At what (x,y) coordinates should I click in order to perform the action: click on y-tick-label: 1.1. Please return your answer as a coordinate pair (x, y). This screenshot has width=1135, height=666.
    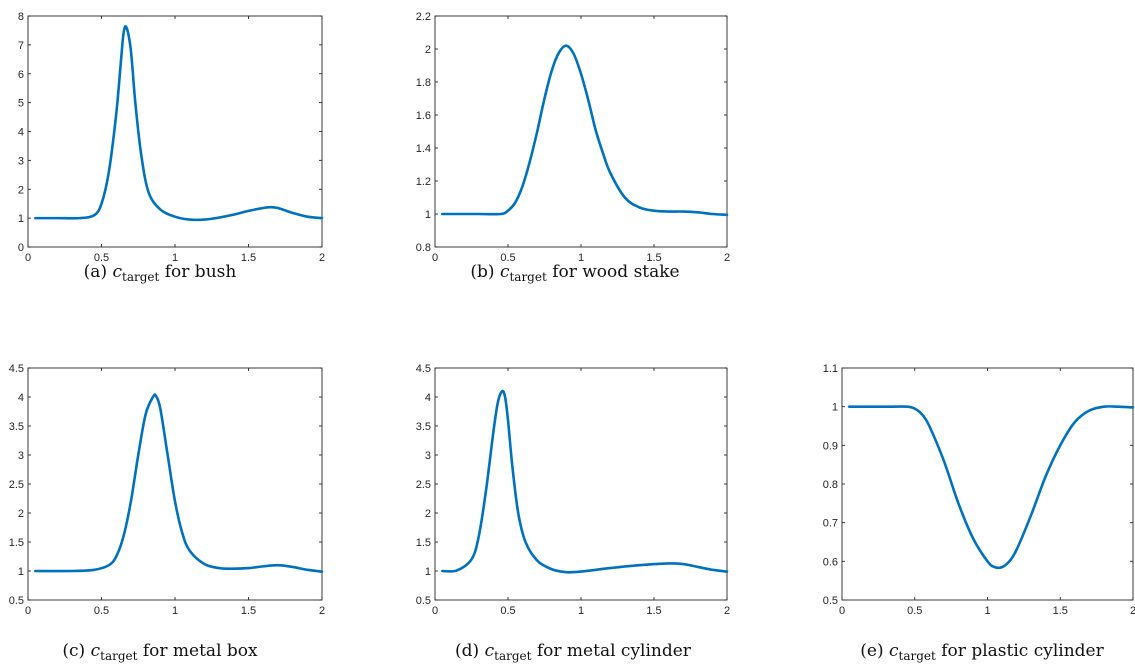
    Looking at the image, I should click on (830, 369).